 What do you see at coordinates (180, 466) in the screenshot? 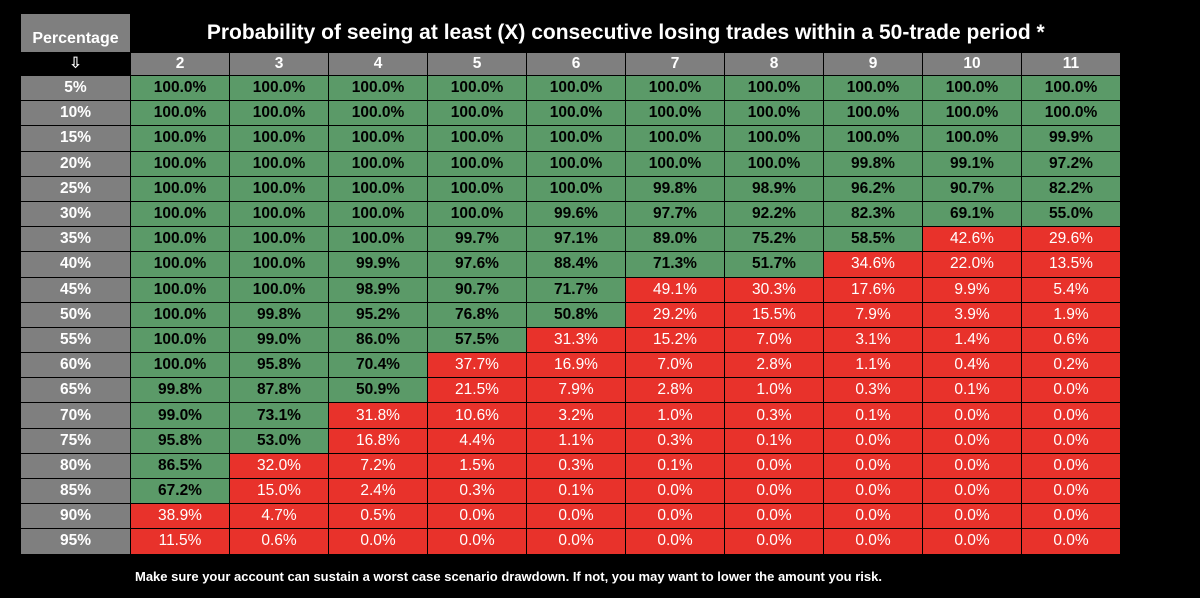
I see `table-cell: 86.5%` at bounding box center [180, 466].